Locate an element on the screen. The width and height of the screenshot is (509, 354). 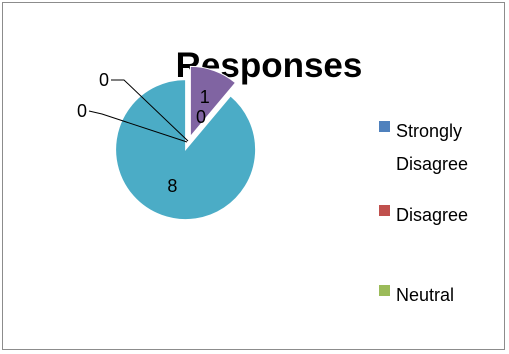
pie-slices is located at coordinates (186, 142).